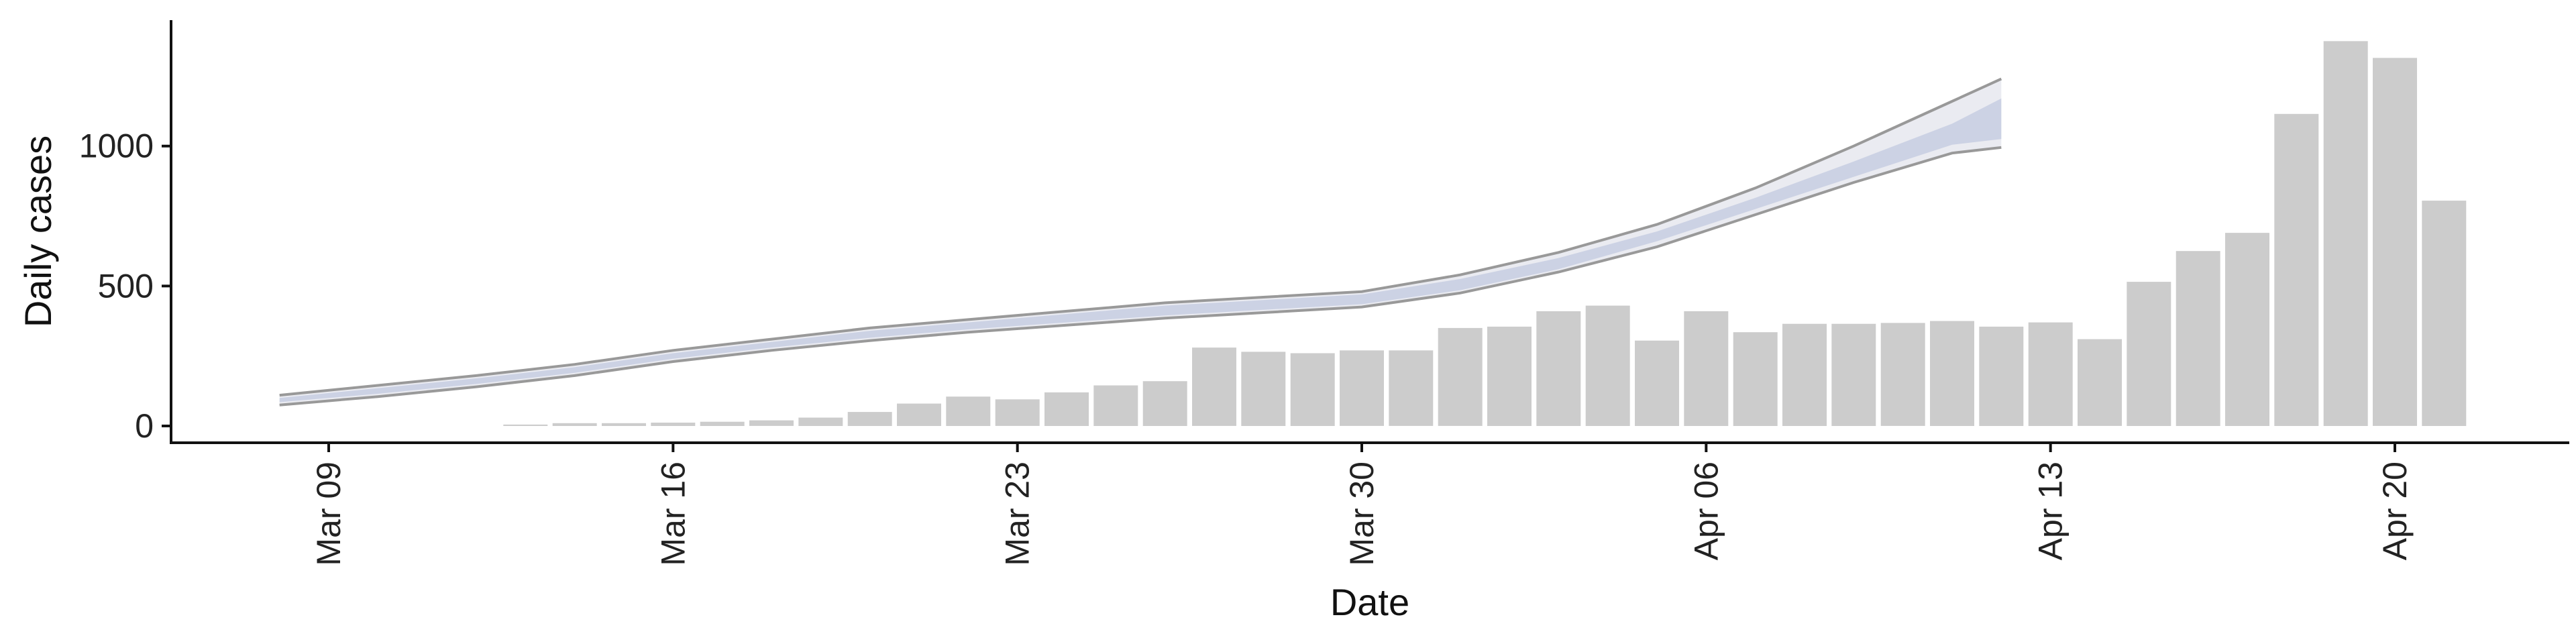  Describe the element at coordinates (1706, 511) in the screenshot. I see `x-tick-label: Apr 06` at that location.